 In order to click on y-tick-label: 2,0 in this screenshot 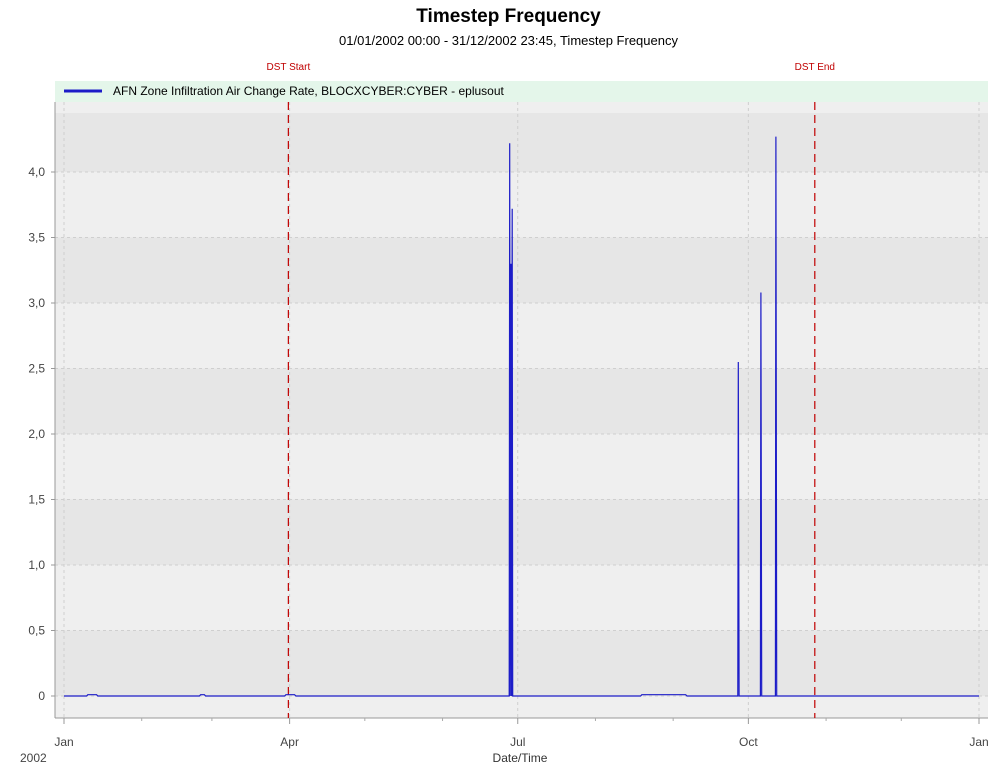, I will do `click(36, 434)`.